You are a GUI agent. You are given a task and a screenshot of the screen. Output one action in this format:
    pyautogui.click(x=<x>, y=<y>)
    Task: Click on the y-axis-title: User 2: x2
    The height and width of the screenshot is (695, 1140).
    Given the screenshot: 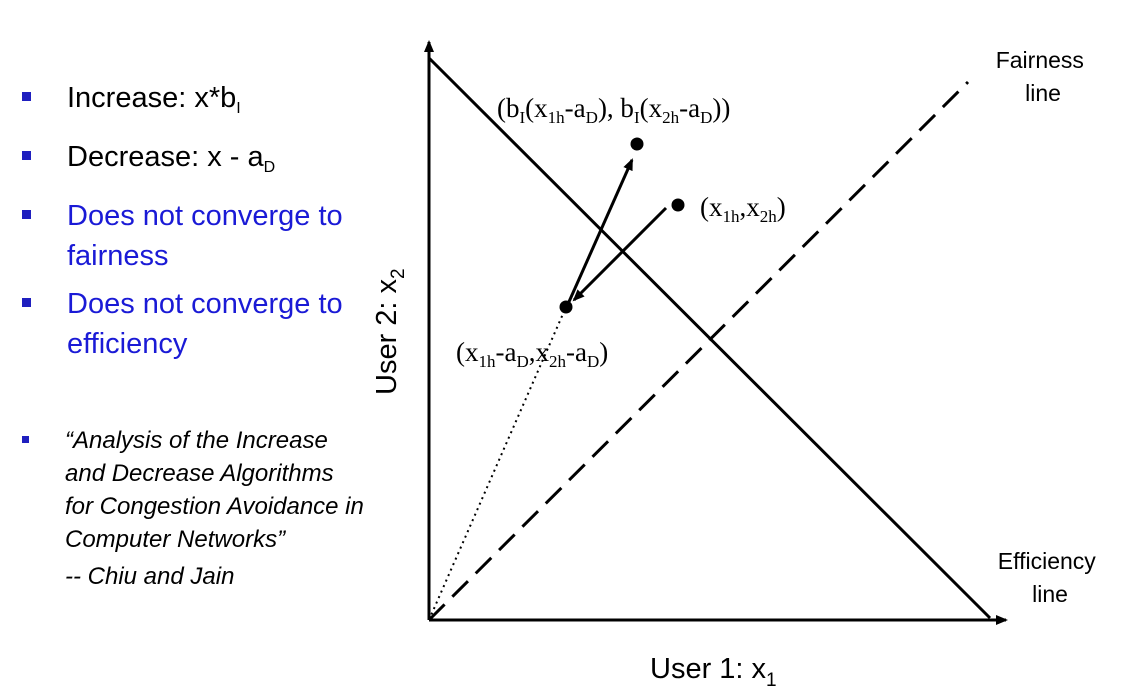 What is the action you would take?
    pyautogui.click(x=390, y=331)
    